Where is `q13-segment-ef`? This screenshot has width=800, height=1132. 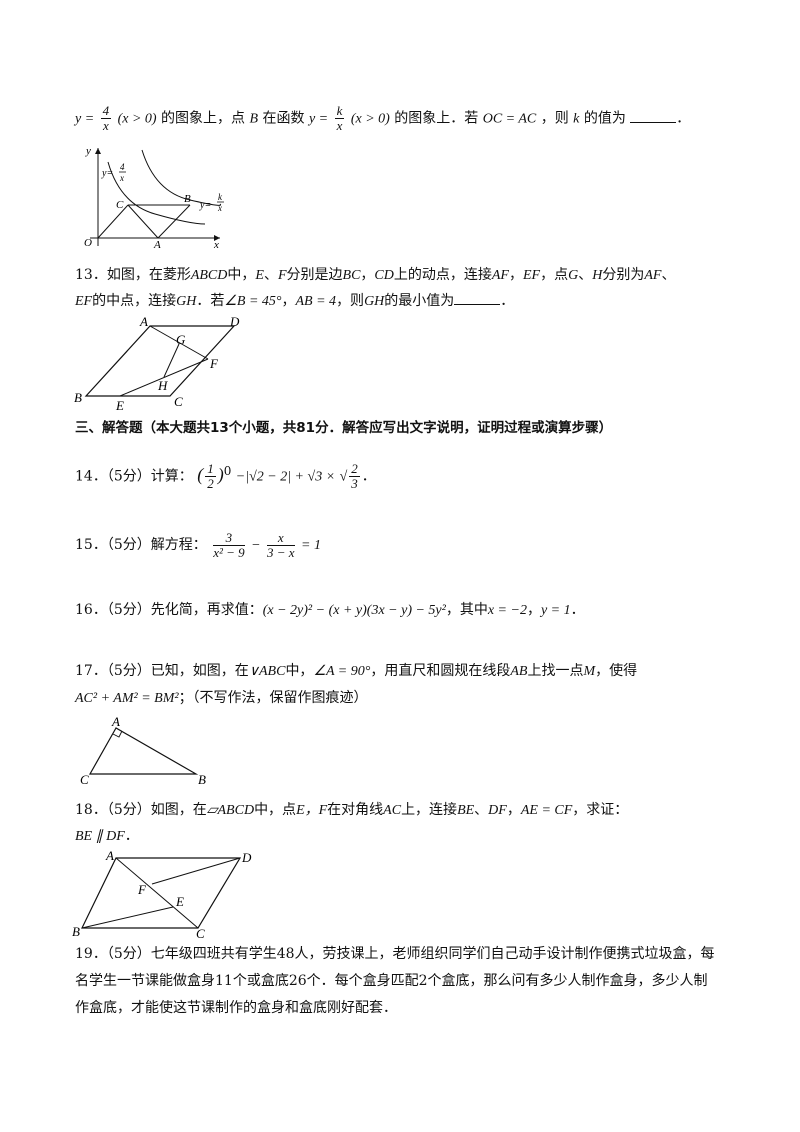 q13-segment-ef is located at coordinates (164, 377).